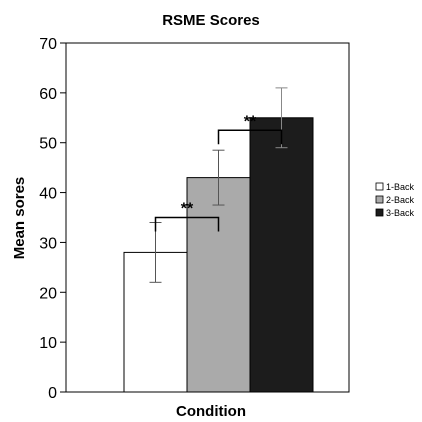  I want to click on legend-swatch-1-back, so click(379, 186).